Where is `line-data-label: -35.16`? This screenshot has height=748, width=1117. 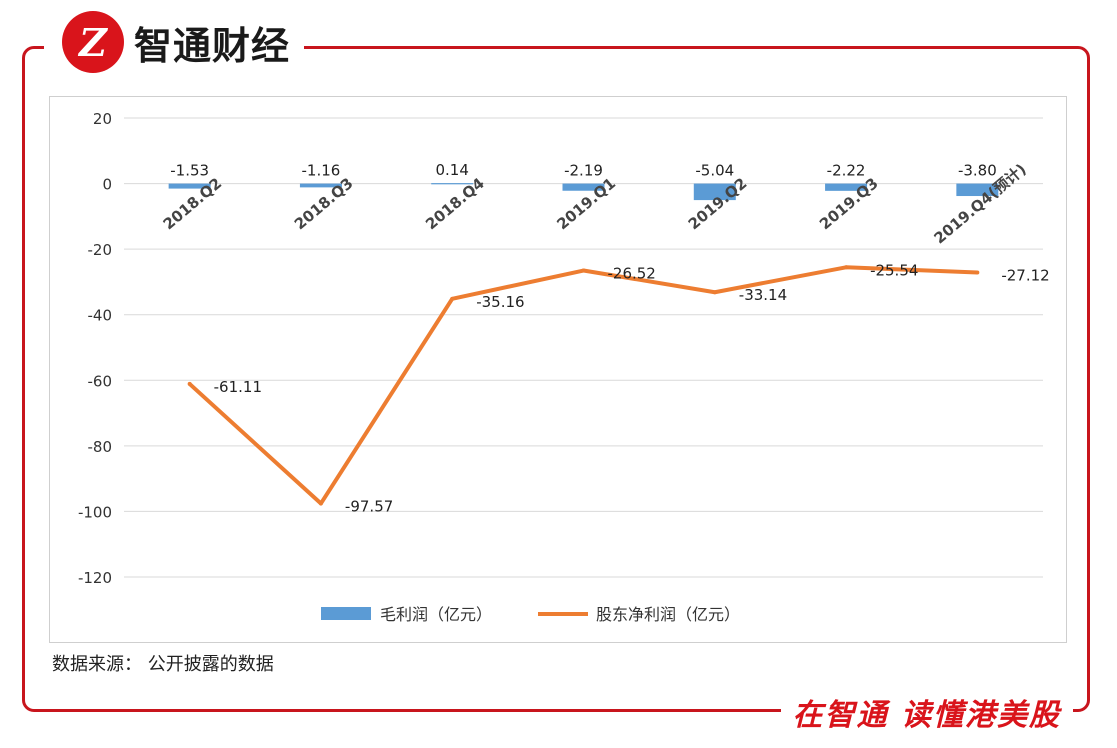
line-data-label: -35.16 is located at coordinates (500, 302).